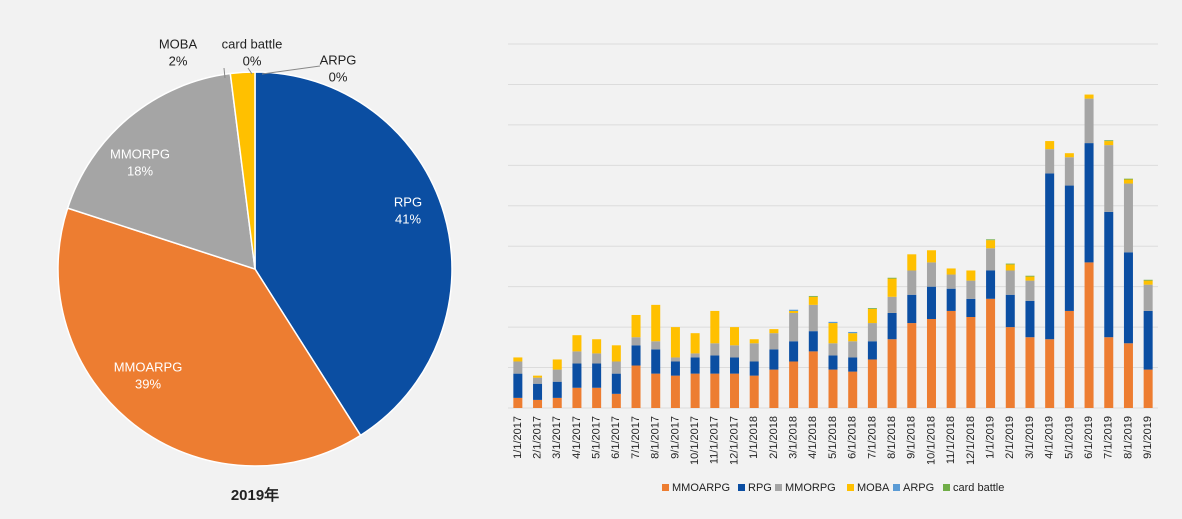  I want to click on x-tick-label: 9/1/2018, so click(912, 437).